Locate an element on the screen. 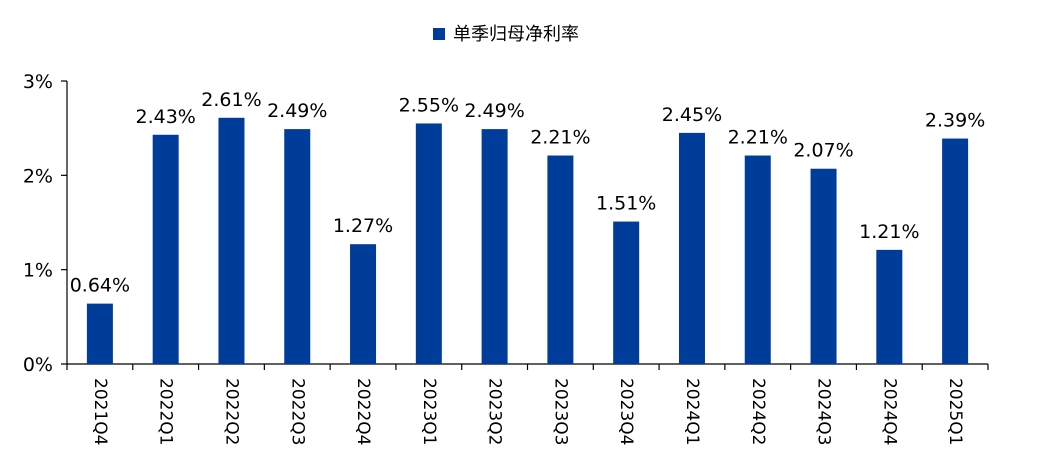  data-label-2024Q2: 2.21% is located at coordinates (758, 138).